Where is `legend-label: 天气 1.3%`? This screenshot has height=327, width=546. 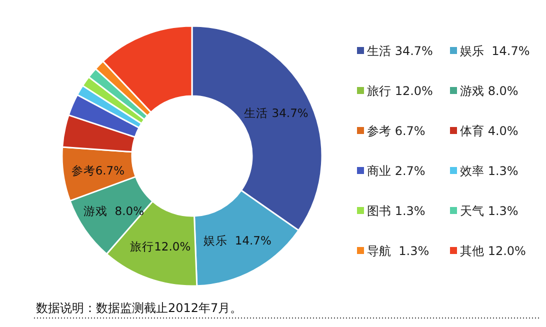 legend-label: 天气 1.3% is located at coordinates (489, 211).